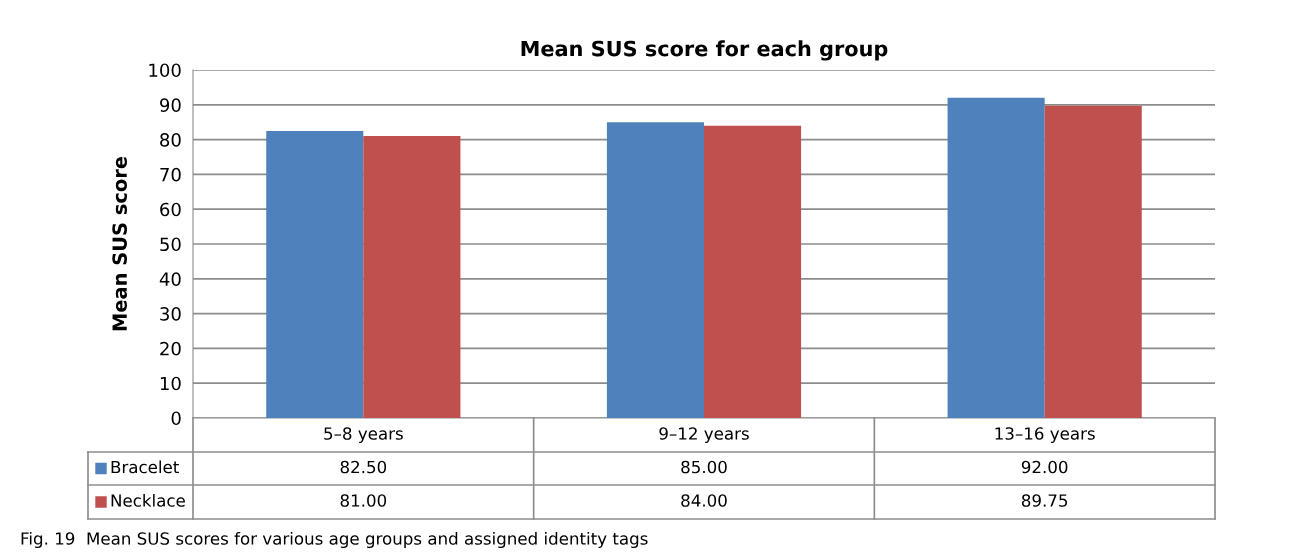 Image resolution: width=1293 pixels, height=560 pixels. I want to click on y-tick-label: 100, so click(165, 70).